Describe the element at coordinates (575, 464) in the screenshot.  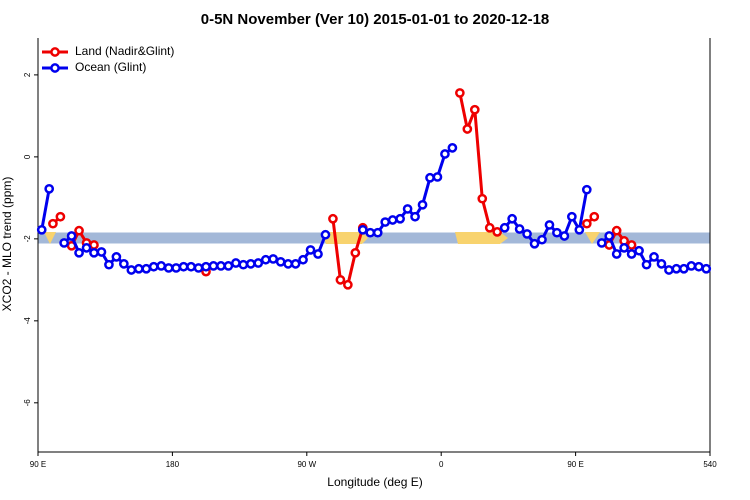
I see `x-tick-label: 90 E` at that location.